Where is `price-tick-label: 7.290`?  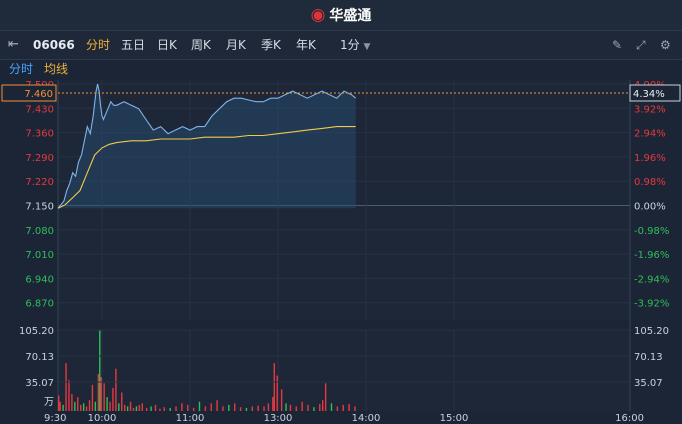
price-tick-label: 7.290 is located at coordinates (39, 158).